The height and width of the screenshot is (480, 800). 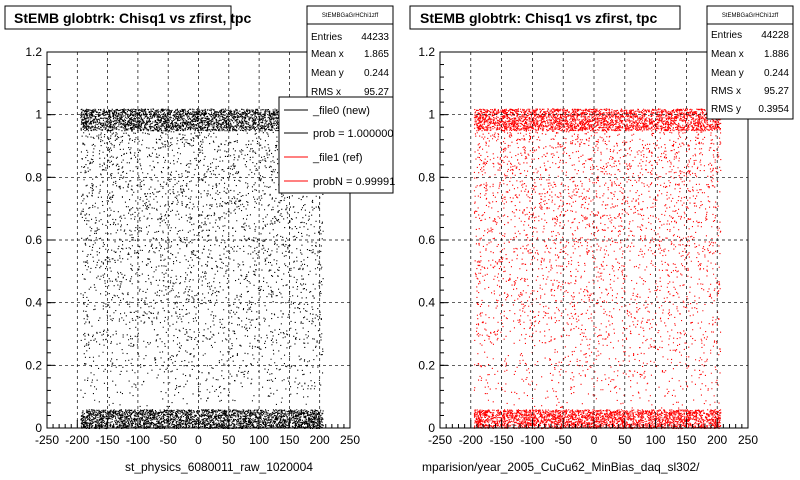 What do you see at coordinates (376, 54) in the screenshot?
I see `left-stats-value-1: 1.865` at bounding box center [376, 54].